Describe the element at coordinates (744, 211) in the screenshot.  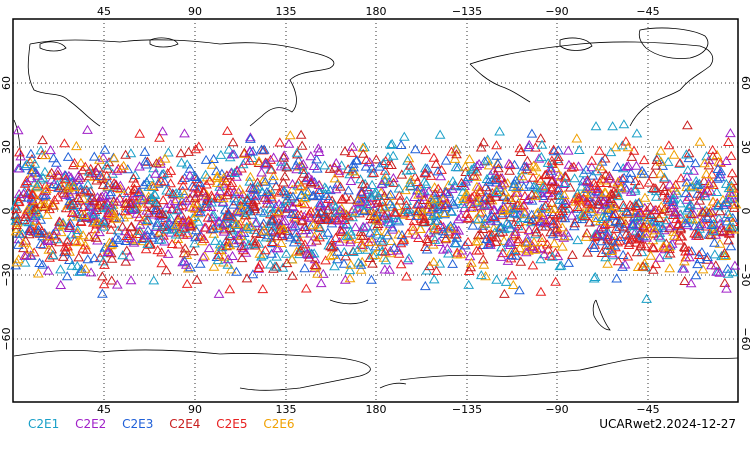
I see `right-lat-label: 0` at that location.